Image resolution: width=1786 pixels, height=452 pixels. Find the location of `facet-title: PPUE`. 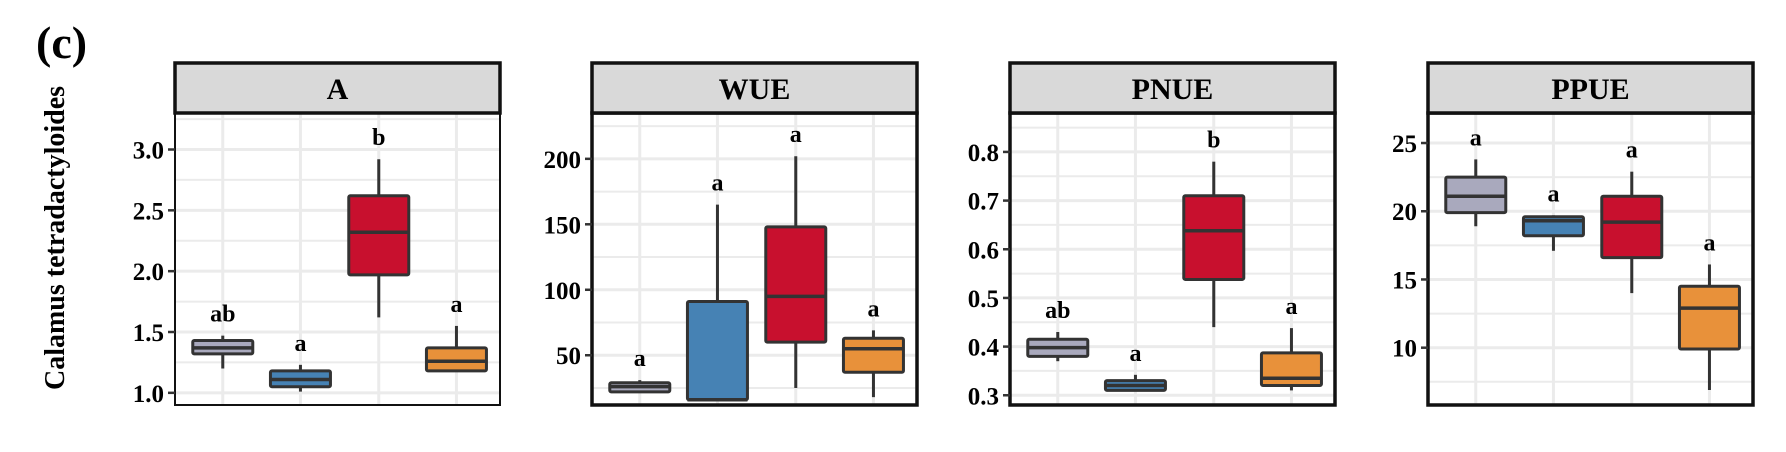

facet-title: PPUE is located at coordinates (1590, 89).